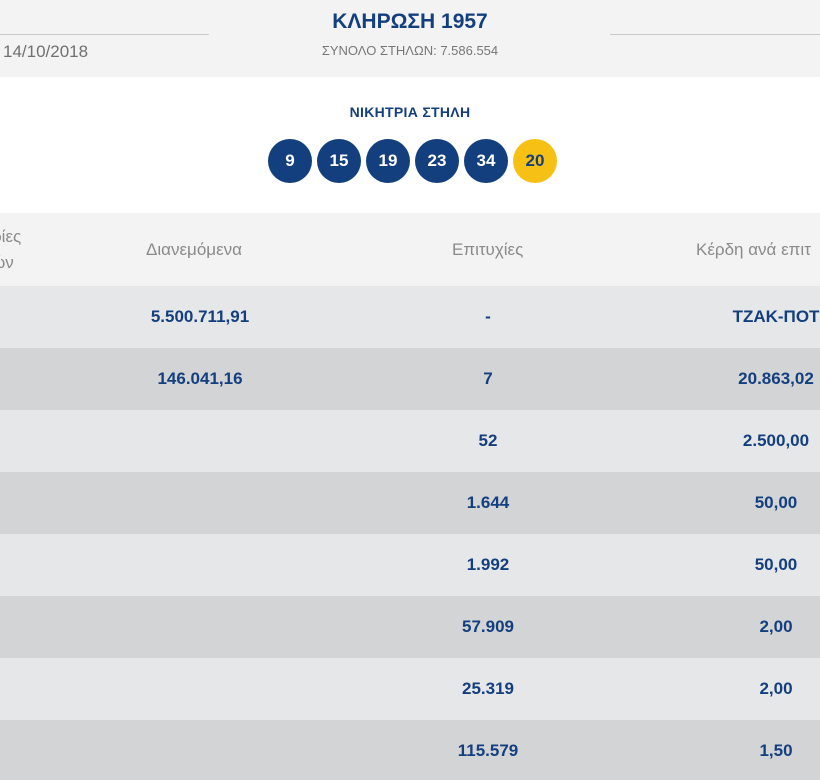 The image size is (820, 780). Describe the element at coordinates (776, 440) in the screenshot. I see `row-prize: 2.500,00` at that location.